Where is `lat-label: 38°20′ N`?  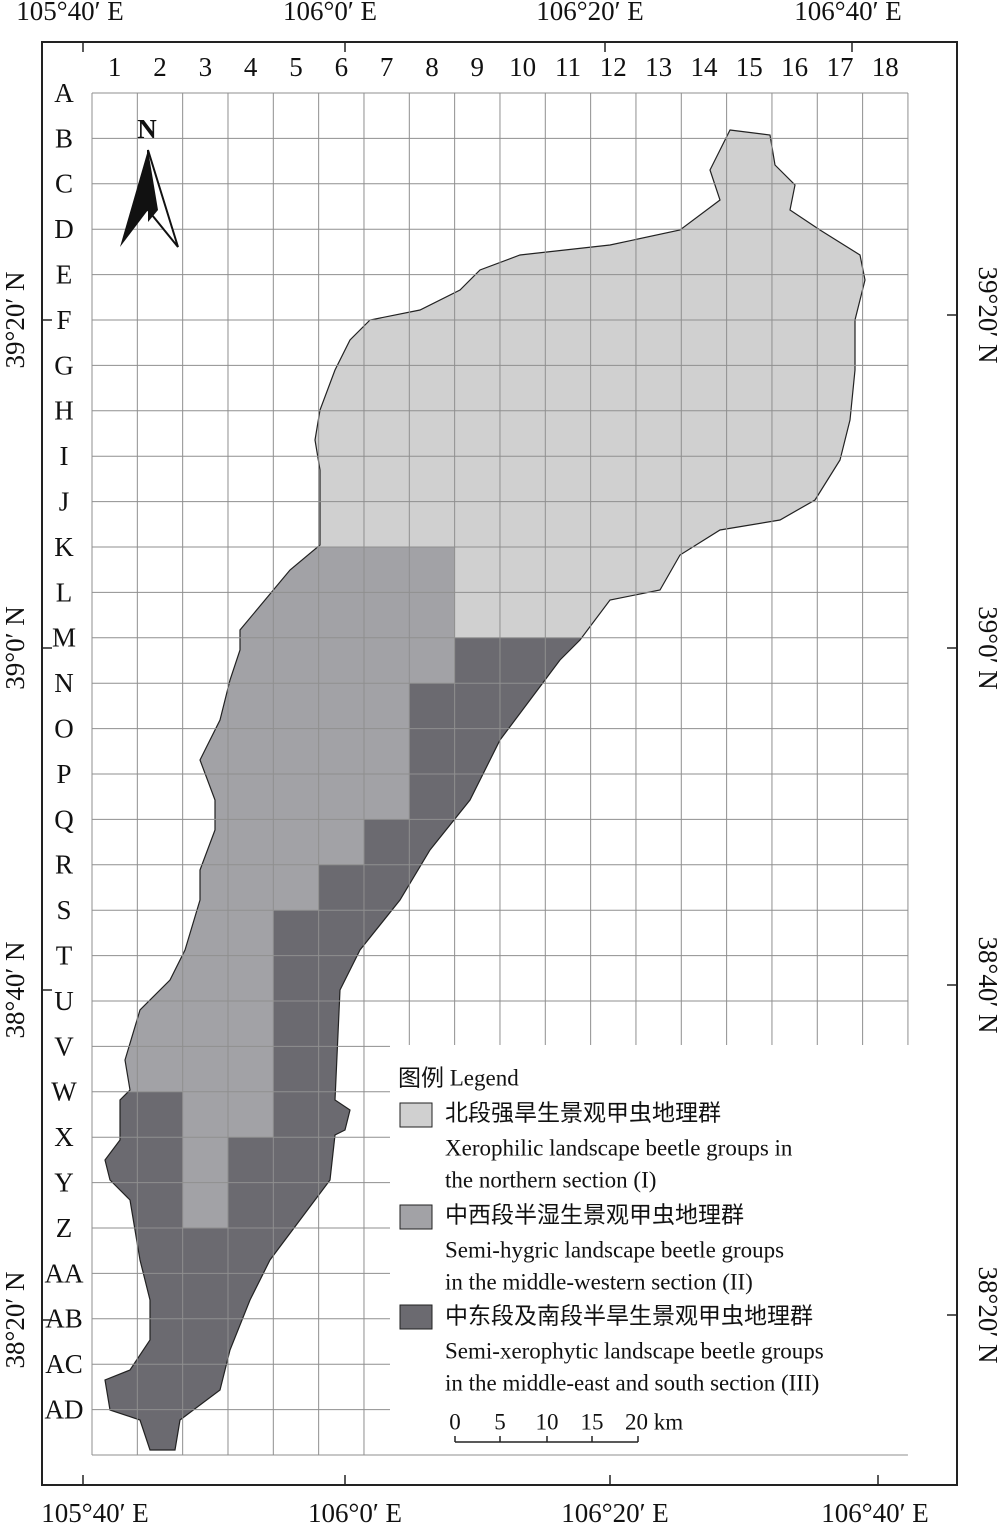
lat-label: 38°20′ N is located at coordinates (986, 1315).